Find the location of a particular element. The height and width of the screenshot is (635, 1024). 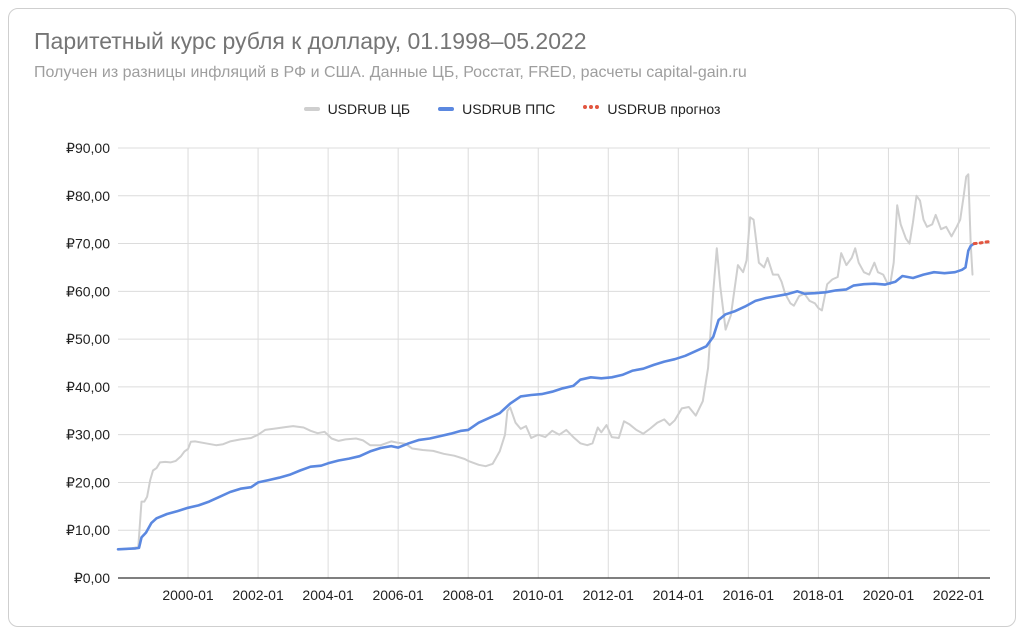

x-tick-label: 2014-01 is located at coordinates (679, 595).